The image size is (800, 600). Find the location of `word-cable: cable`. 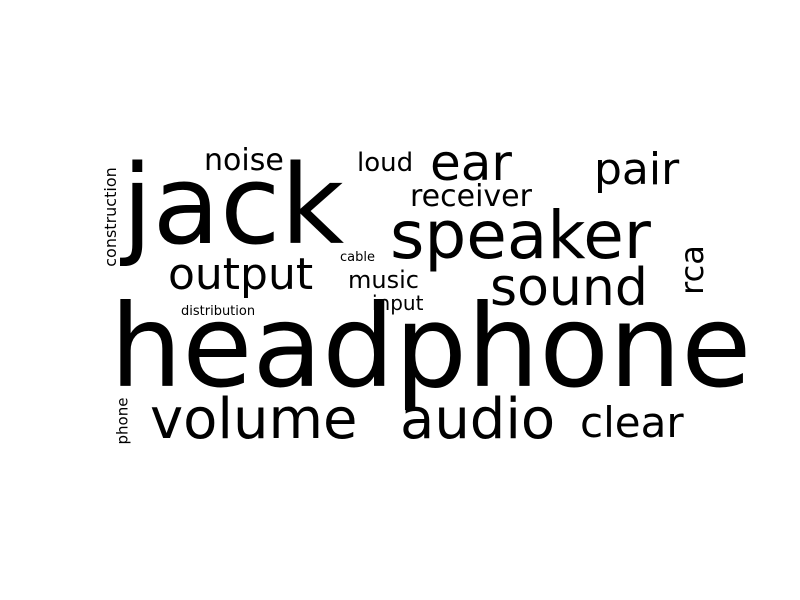

word-cable: cable is located at coordinates (357, 257).